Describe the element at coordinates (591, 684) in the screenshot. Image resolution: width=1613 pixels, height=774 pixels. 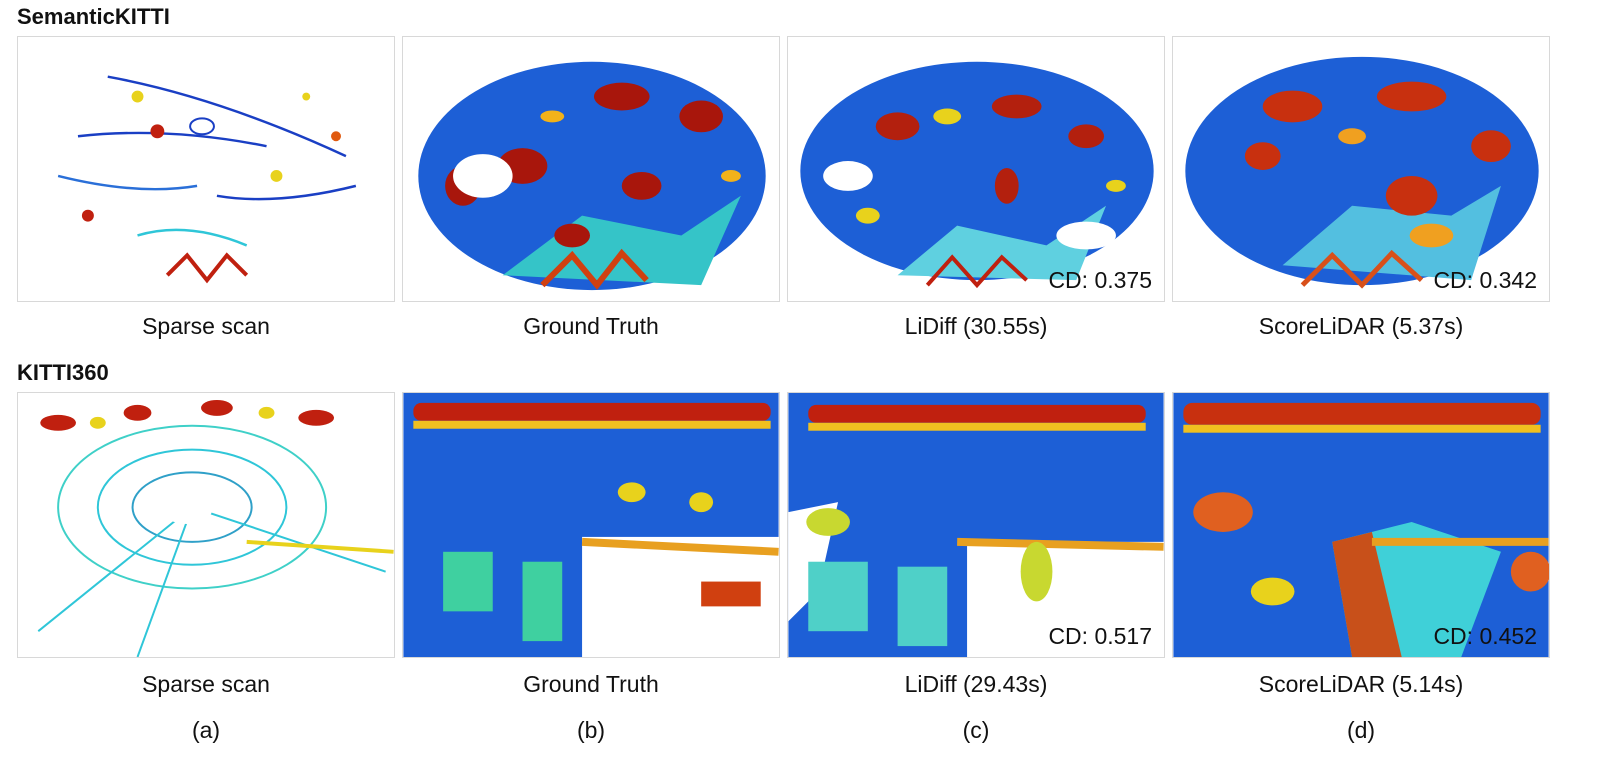
I see `caption-kitti360-ground-truth: Ground Truth` at that location.